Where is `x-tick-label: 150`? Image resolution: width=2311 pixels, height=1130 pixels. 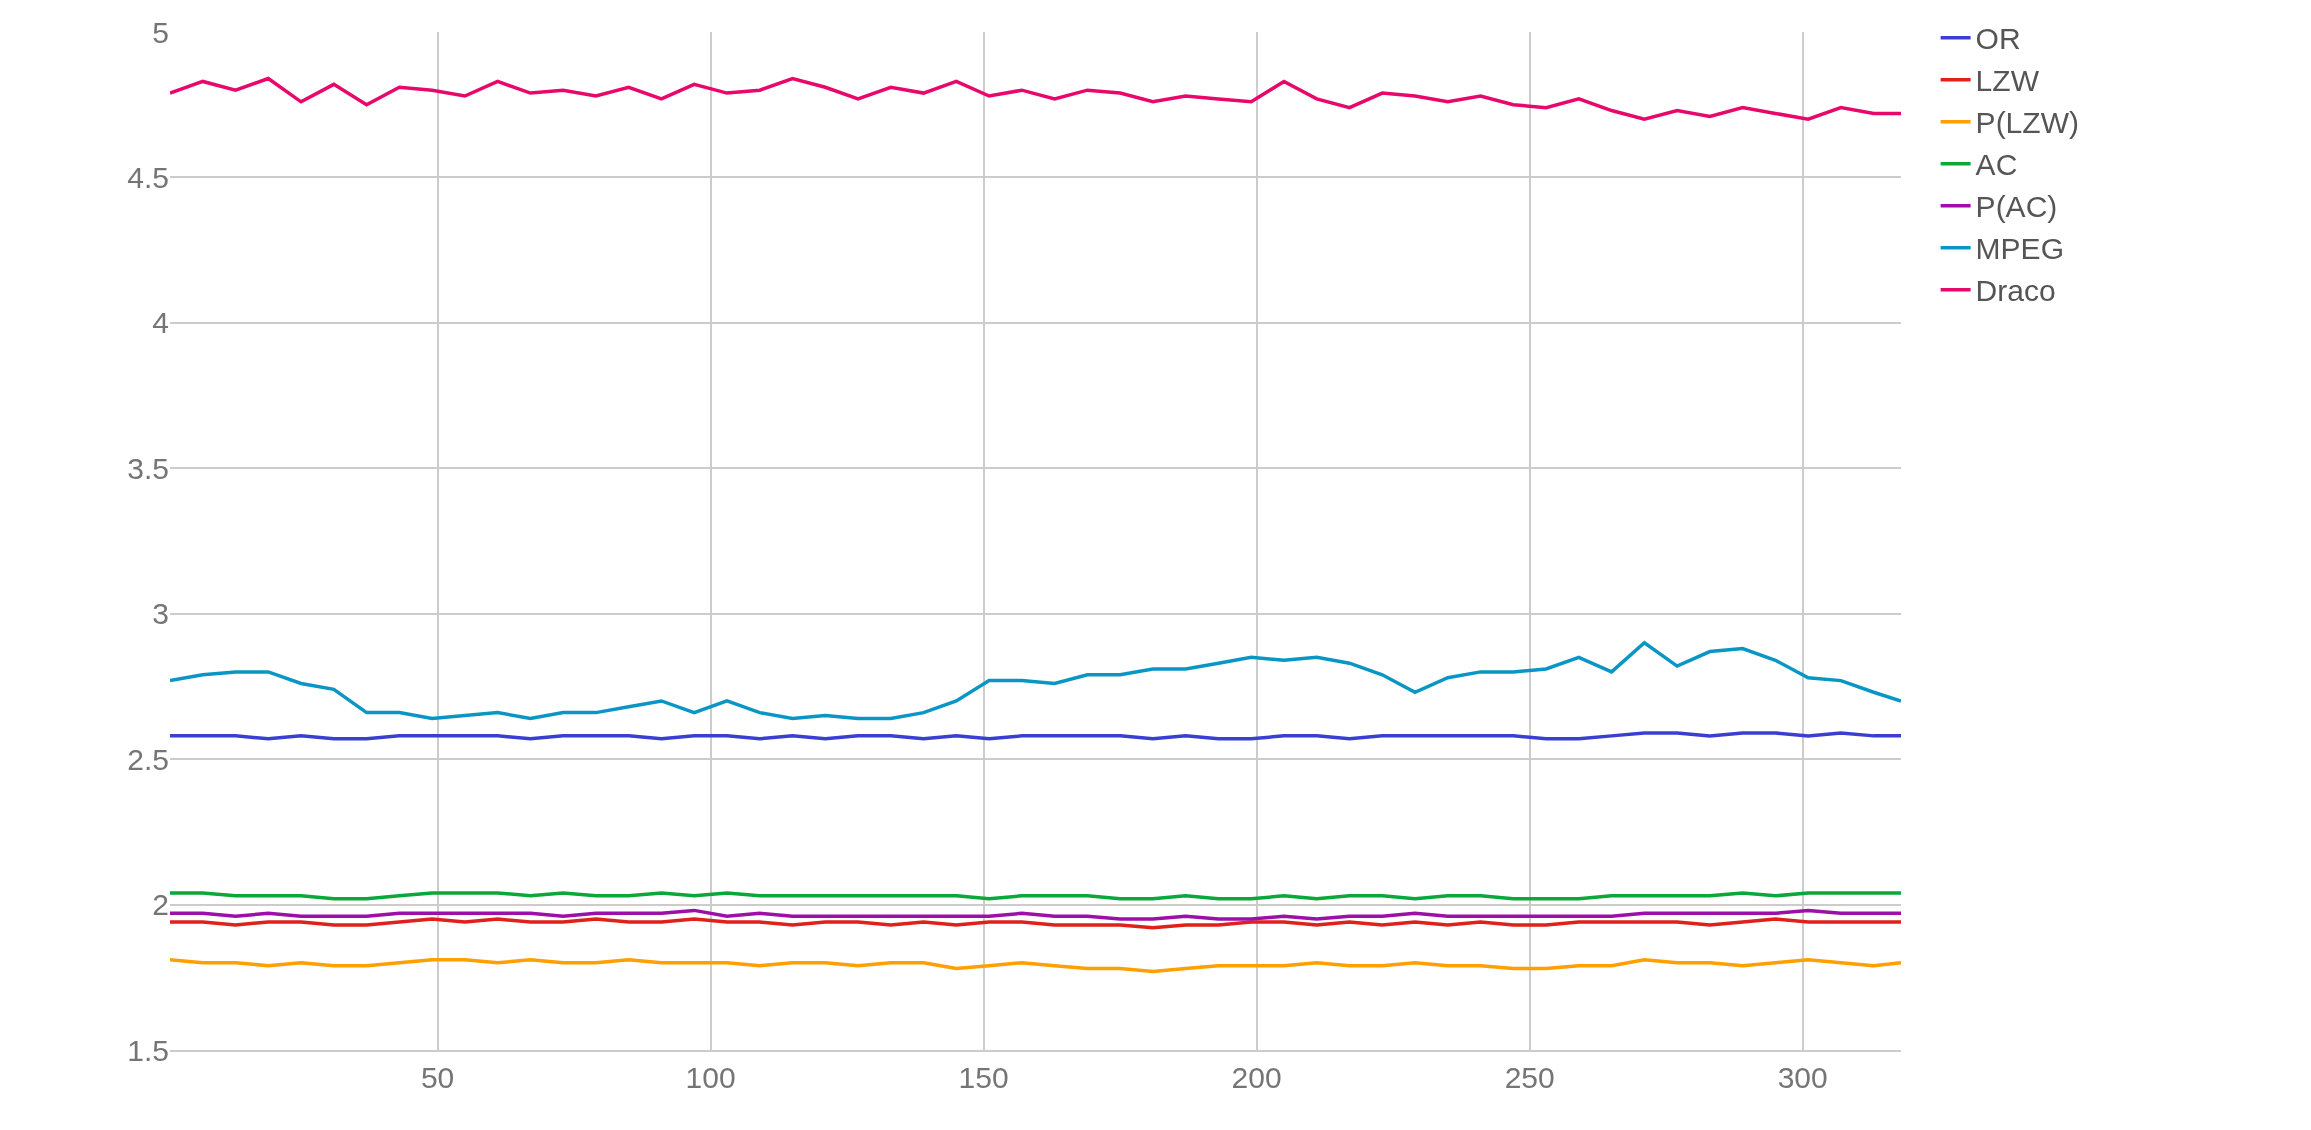
x-tick-label: 150 is located at coordinates (983, 1077).